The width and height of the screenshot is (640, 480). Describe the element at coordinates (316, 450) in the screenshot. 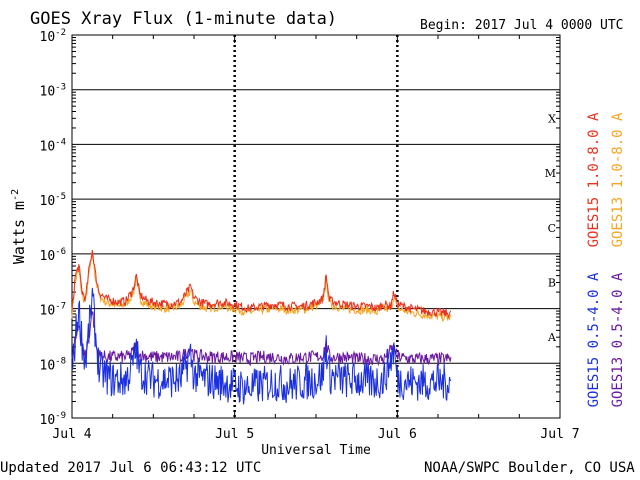

I see `x-axis-label: Universal Time` at that location.